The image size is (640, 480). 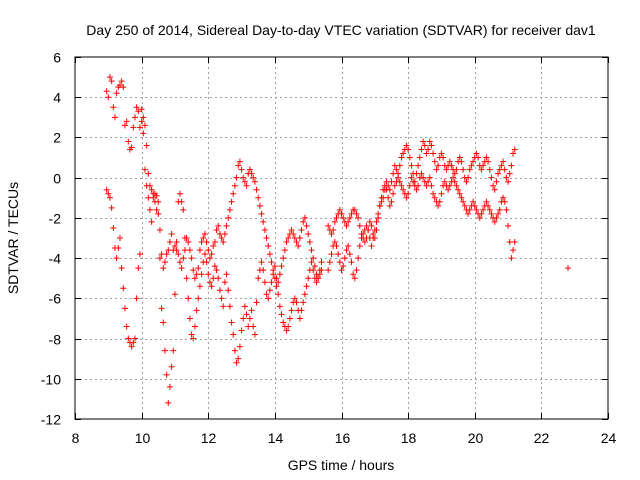 What do you see at coordinates (341, 465) in the screenshot?
I see `x-axis-title: GPS time / hours` at bounding box center [341, 465].